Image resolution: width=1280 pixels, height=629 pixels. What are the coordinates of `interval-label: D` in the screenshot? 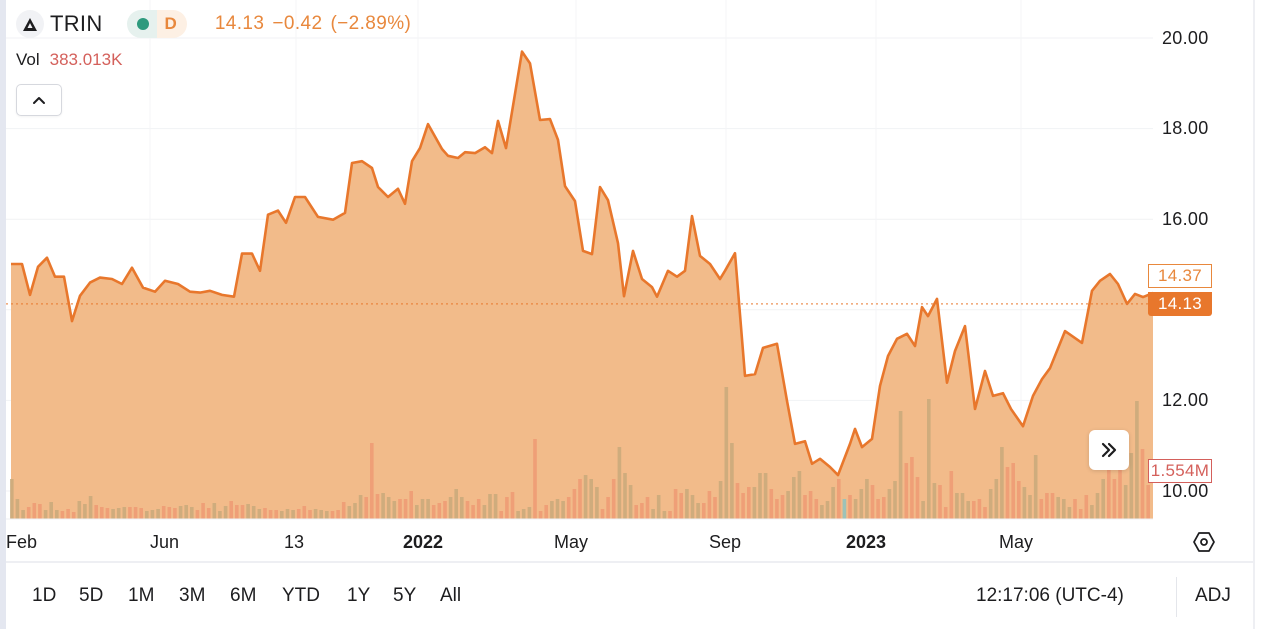 It's located at (171, 24).